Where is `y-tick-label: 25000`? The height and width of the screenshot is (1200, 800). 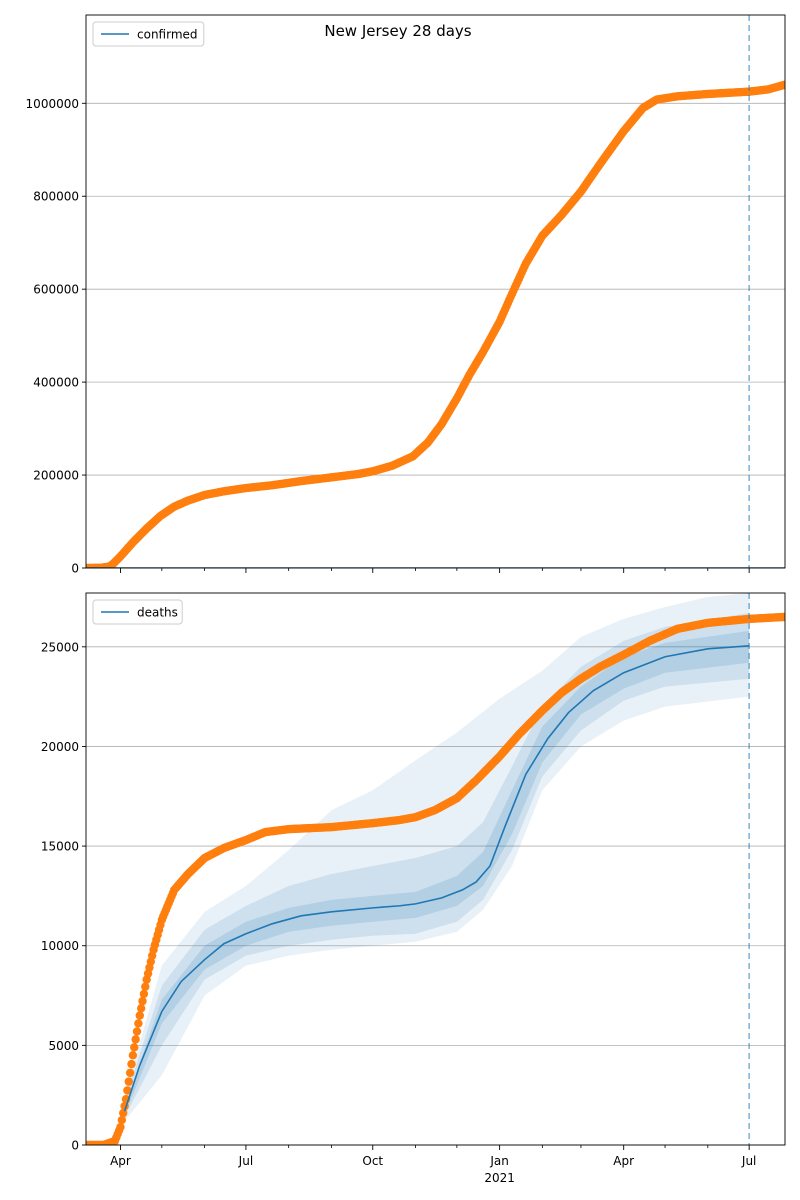 y-tick-label: 25000 is located at coordinates (60, 647).